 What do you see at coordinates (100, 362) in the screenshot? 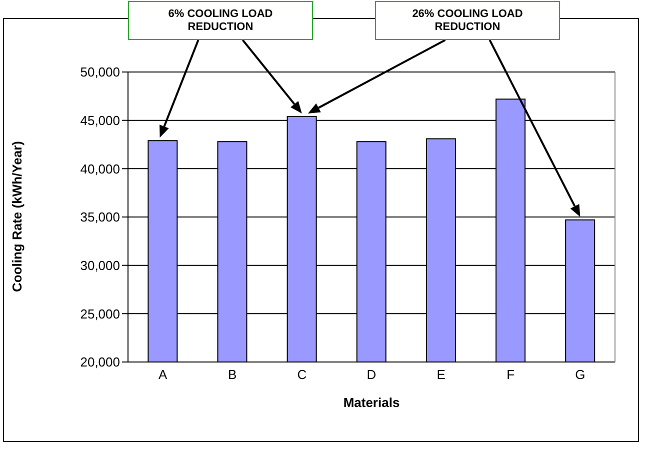
I see `y-tick-label: 20,000` at bounding box center [100, 362].